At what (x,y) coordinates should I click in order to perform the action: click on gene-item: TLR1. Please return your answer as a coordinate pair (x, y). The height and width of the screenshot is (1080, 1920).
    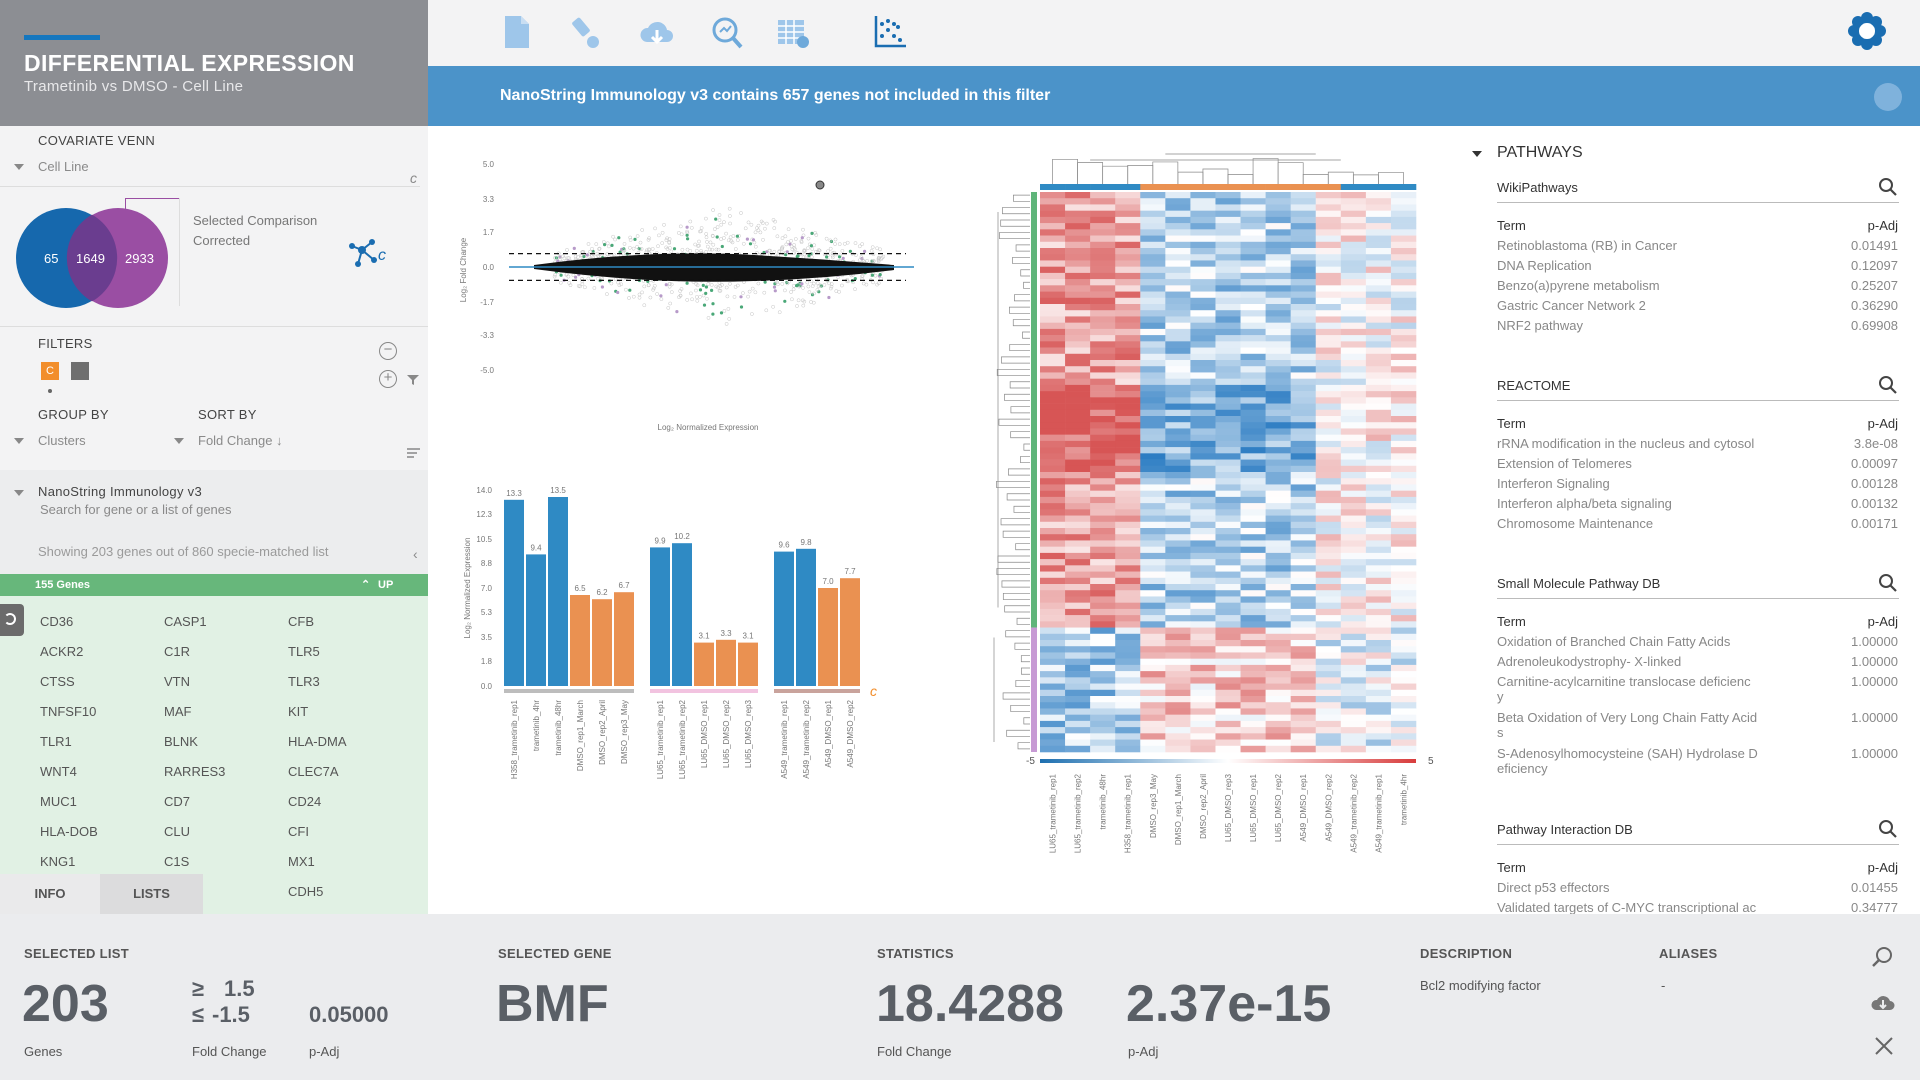
    Looking at the image, I should click on (56, 741).